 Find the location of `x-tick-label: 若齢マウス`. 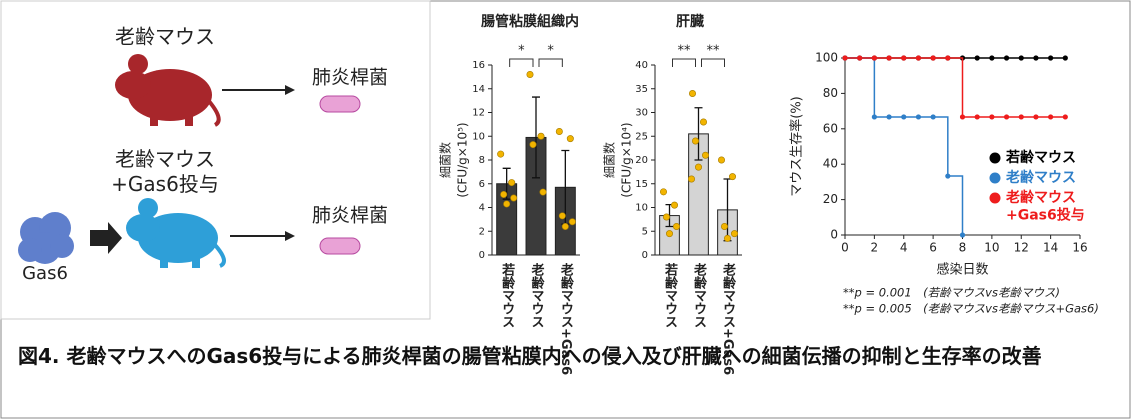

x-tick-label: 若齢マウス is located at coordinates (507, 295).